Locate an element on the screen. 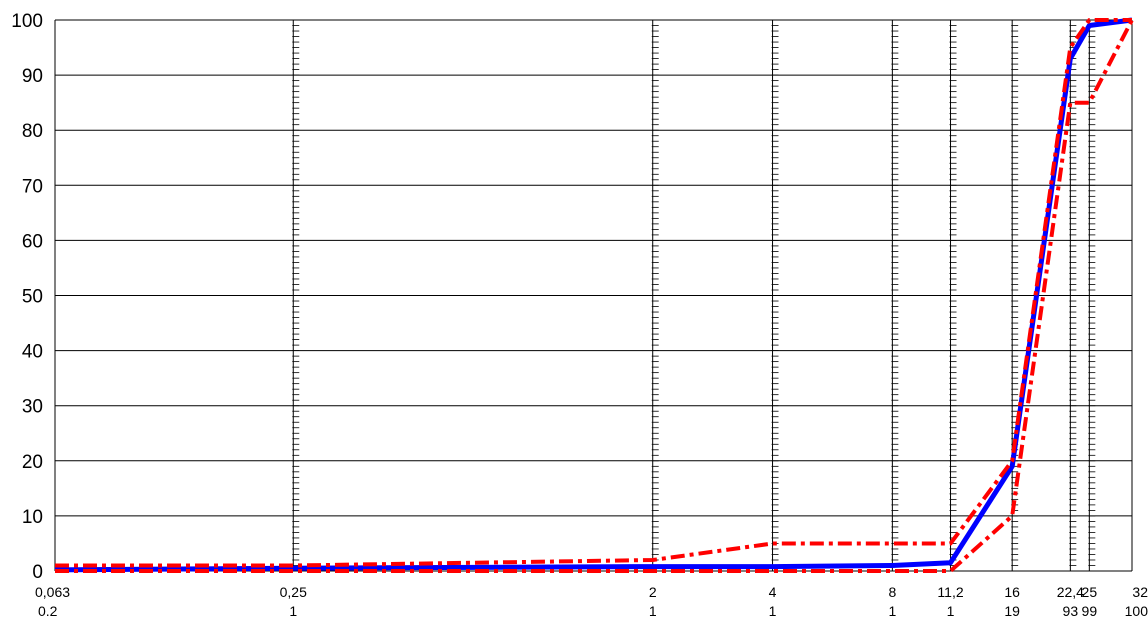 The image size is (1148, 620). y-tick-label: 30 is located at coordinates (32, 407).